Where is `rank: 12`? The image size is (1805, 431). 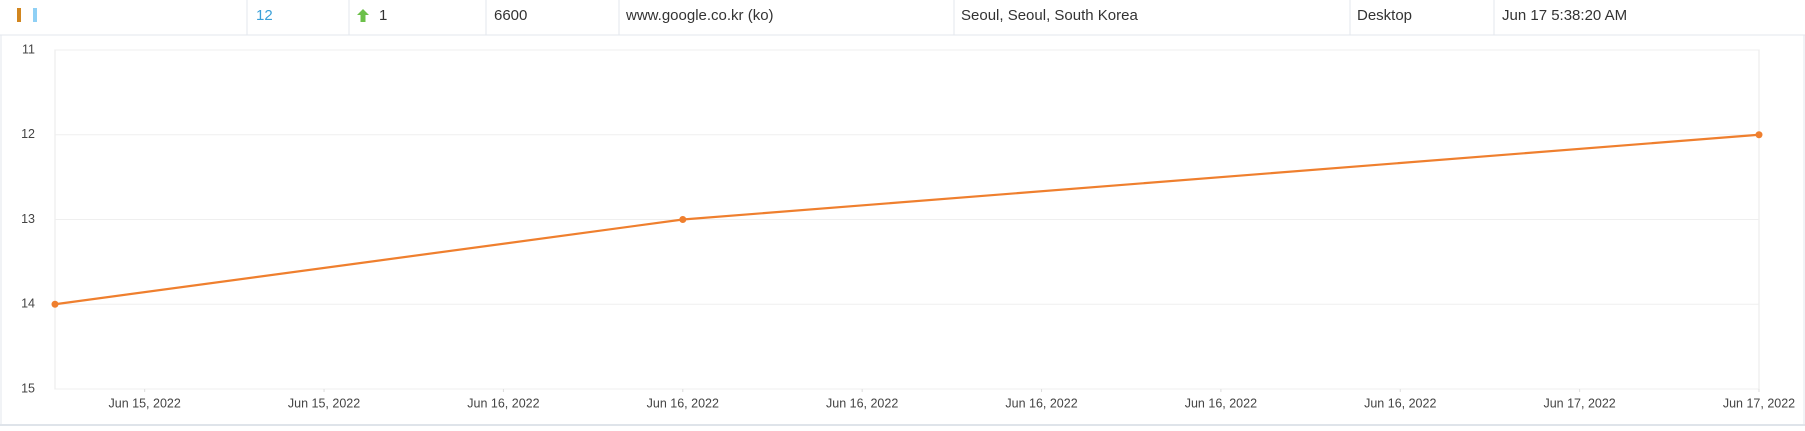 rank: 12 is located at coordinates (264, 15).